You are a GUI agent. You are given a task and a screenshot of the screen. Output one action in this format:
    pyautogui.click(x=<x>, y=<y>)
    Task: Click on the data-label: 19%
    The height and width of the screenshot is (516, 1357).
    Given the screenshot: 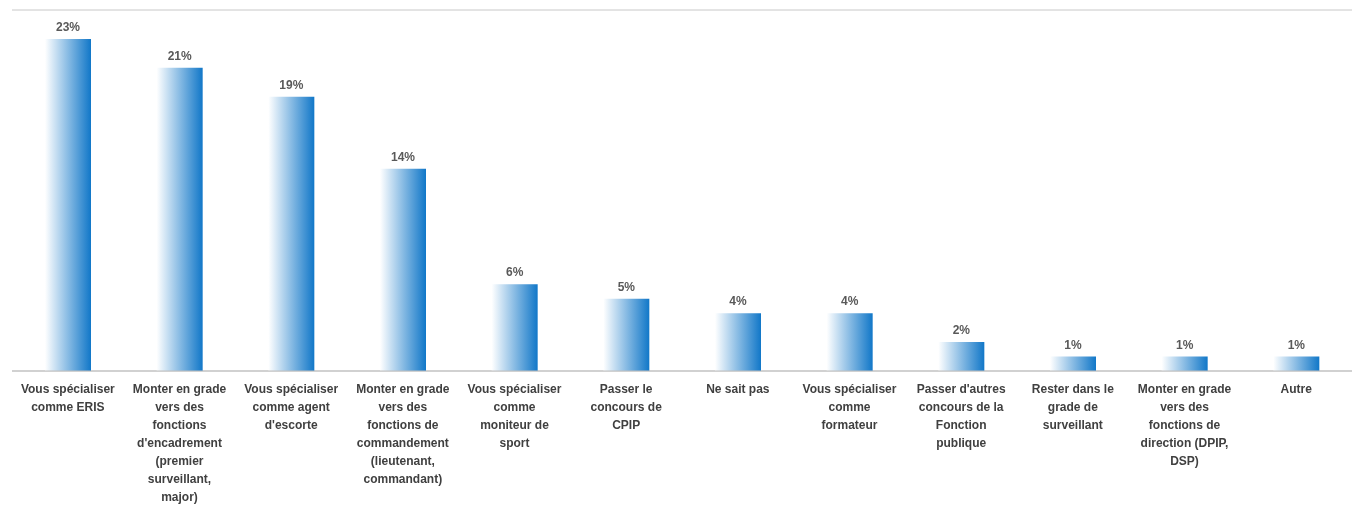 What is the action you would take?
    pyautogui.click(x=291, y=84)
    